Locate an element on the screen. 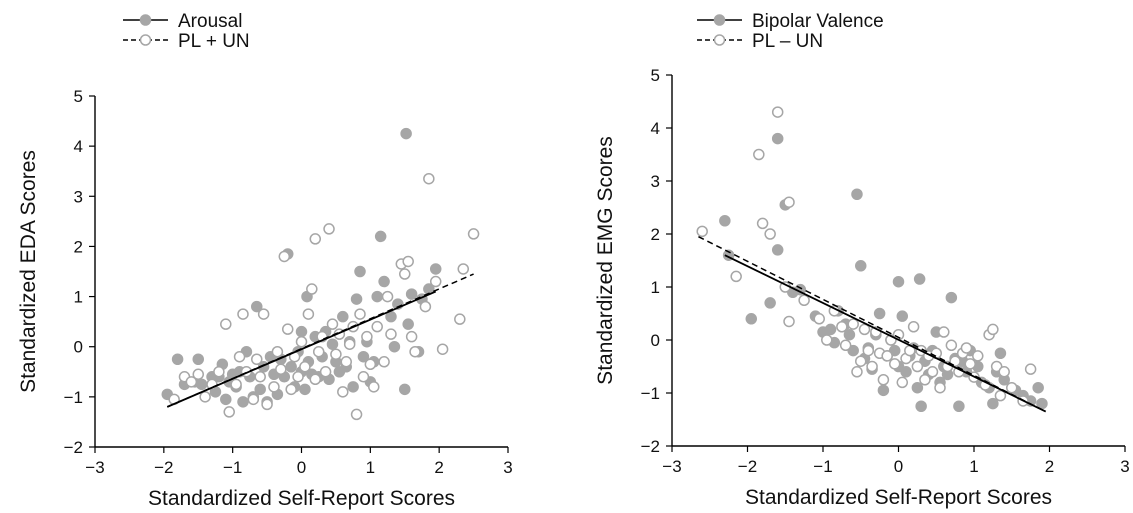 The height and width of the screenshot is (513, 1133). x-tick-label: −3 is located at coordinates (94, 467).